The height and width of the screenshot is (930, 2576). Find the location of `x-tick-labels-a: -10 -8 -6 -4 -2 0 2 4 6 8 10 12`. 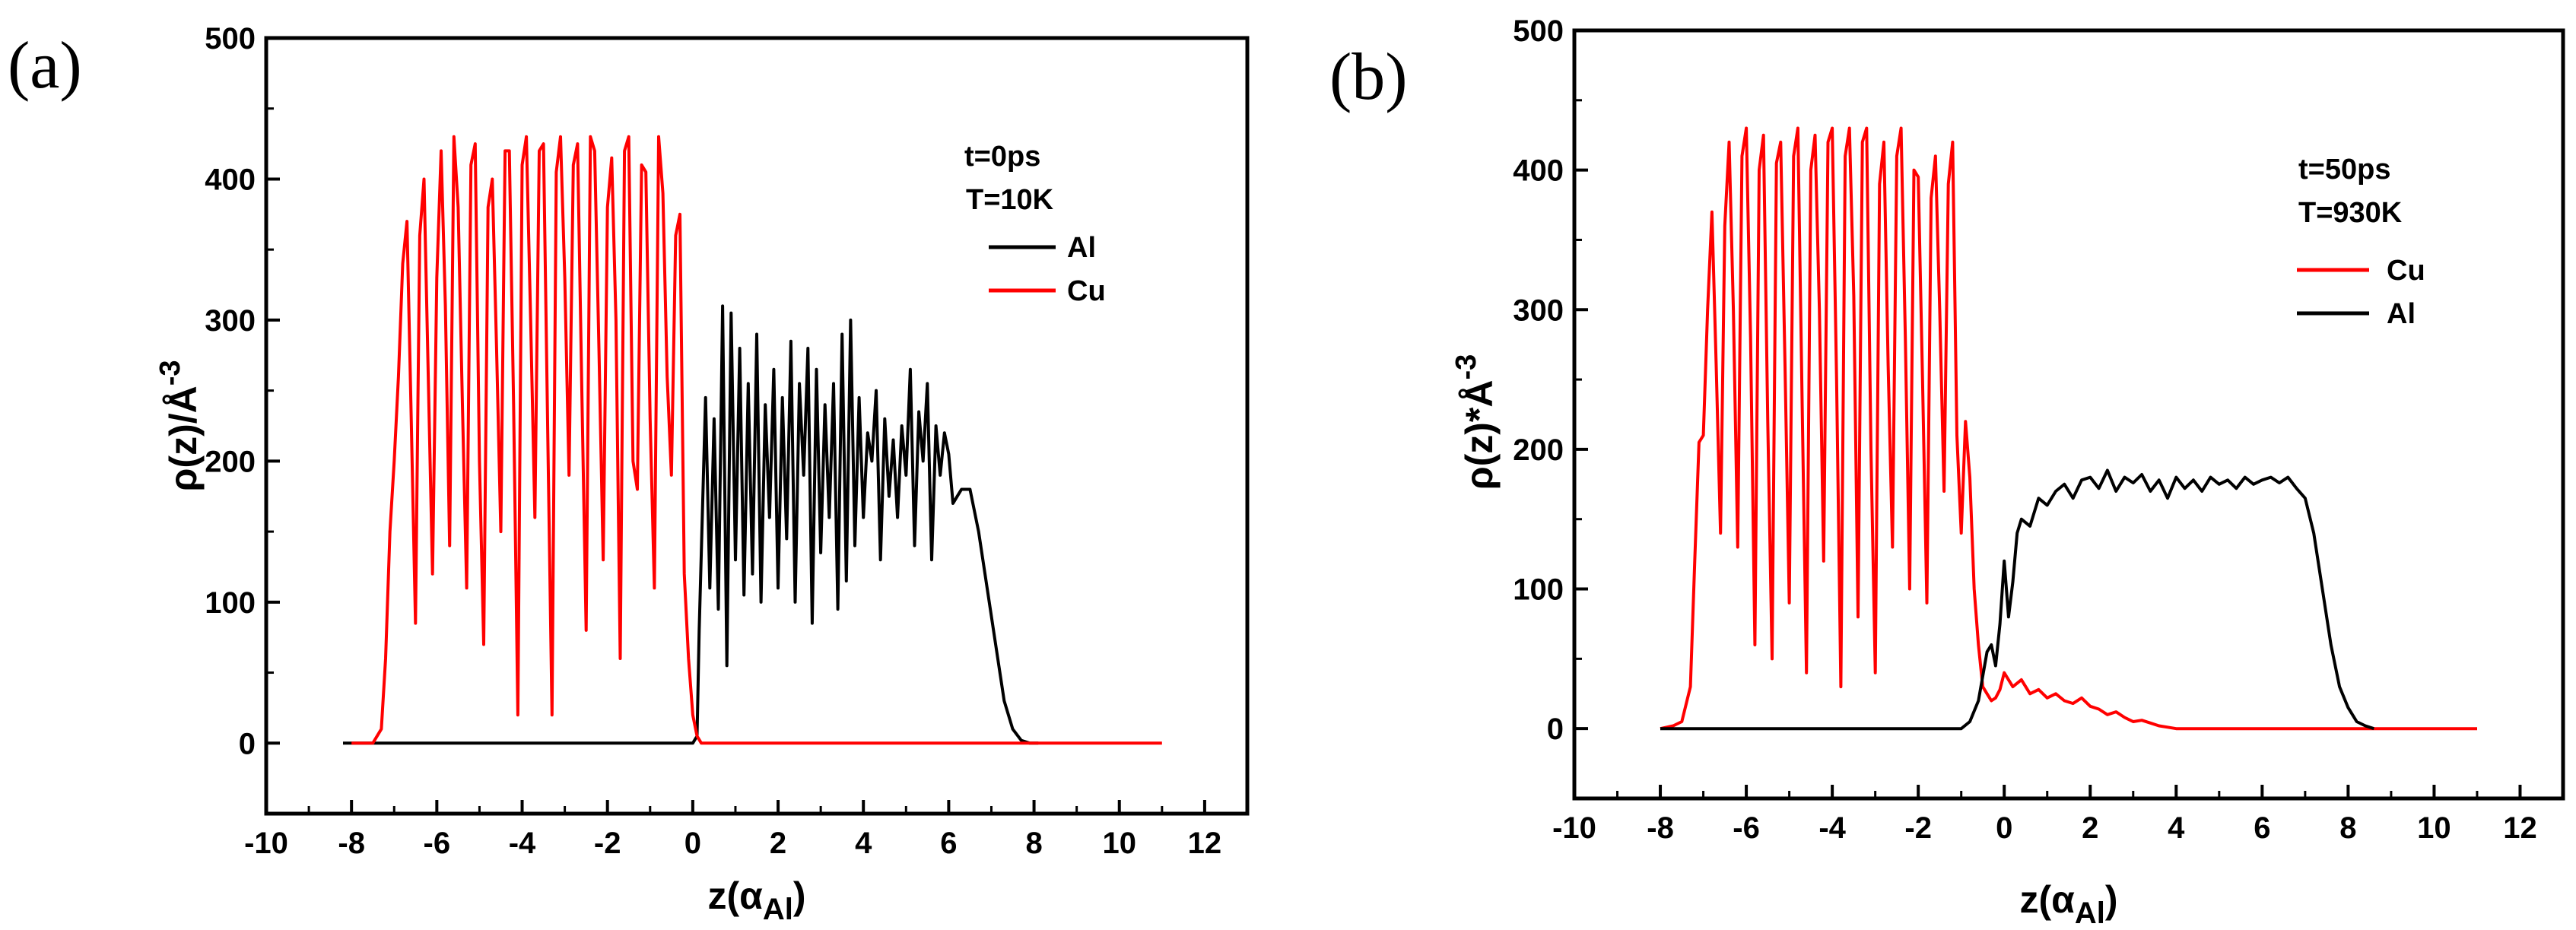

x-tick-labels-a: -10 -8 -6 -4 -2 0 2 4 6 8 10 12 is located at coordinates (732, 843).